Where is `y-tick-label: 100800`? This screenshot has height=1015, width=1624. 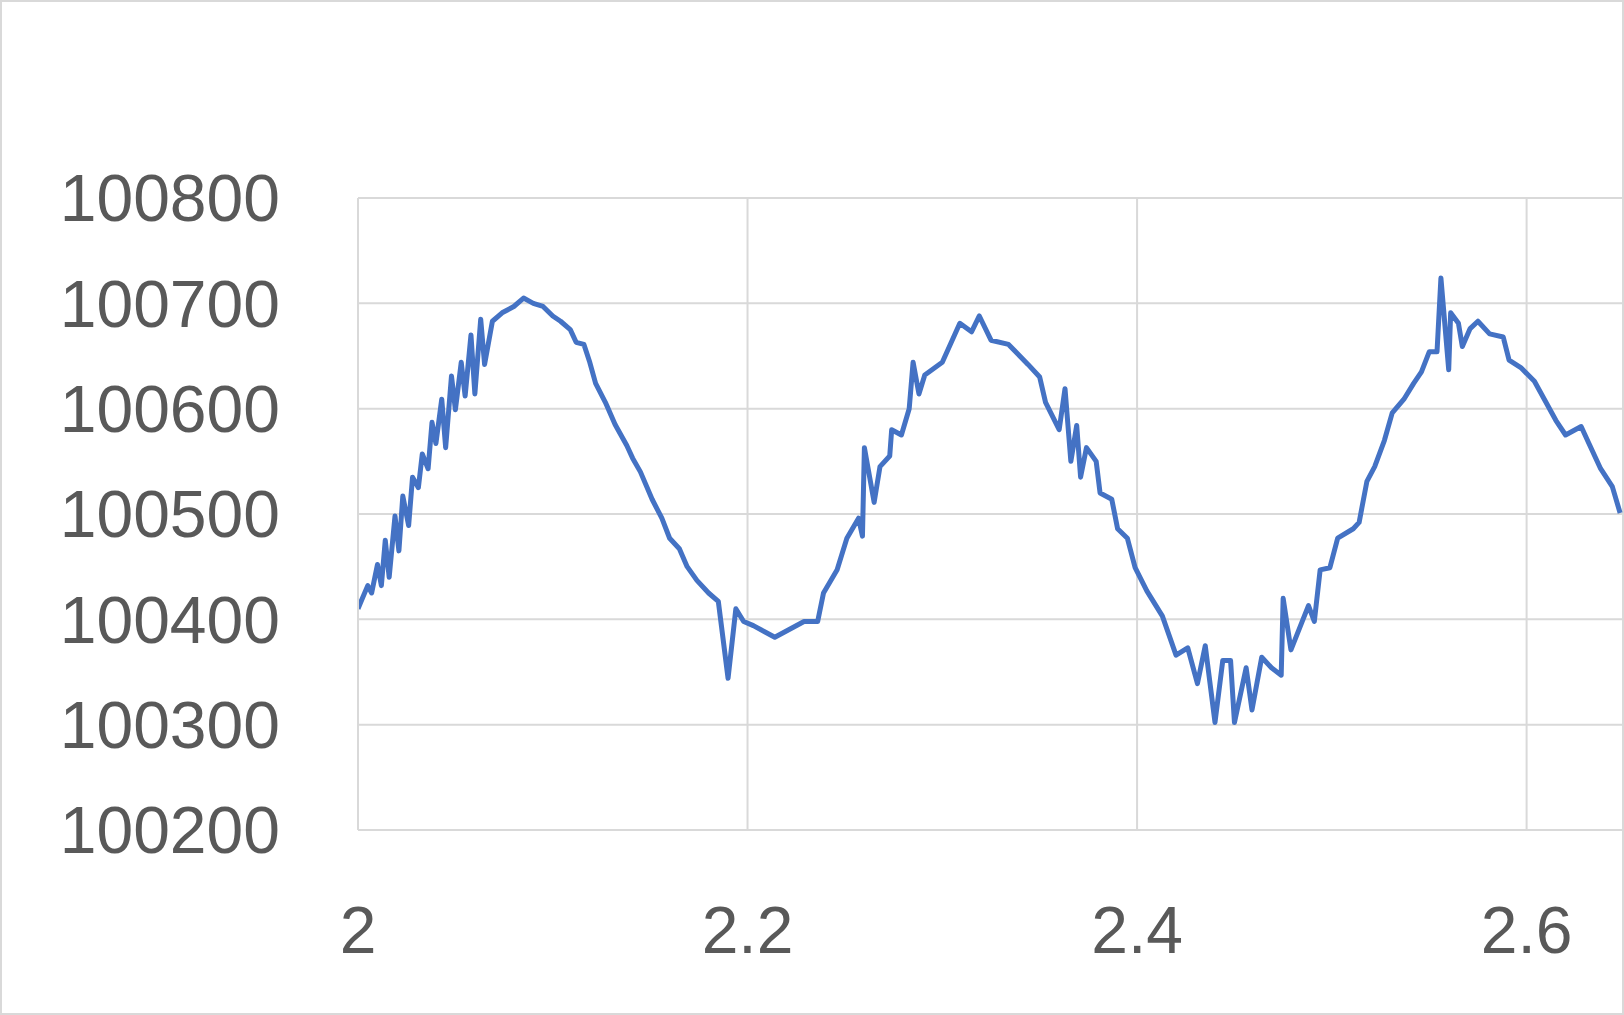 y-tick-label: 100800 is located at coordinates (169, 198).